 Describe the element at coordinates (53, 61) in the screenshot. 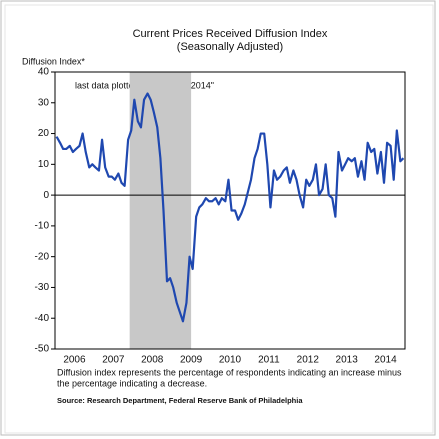

I see `y-axis-label: Diffusion Index*` at that location.